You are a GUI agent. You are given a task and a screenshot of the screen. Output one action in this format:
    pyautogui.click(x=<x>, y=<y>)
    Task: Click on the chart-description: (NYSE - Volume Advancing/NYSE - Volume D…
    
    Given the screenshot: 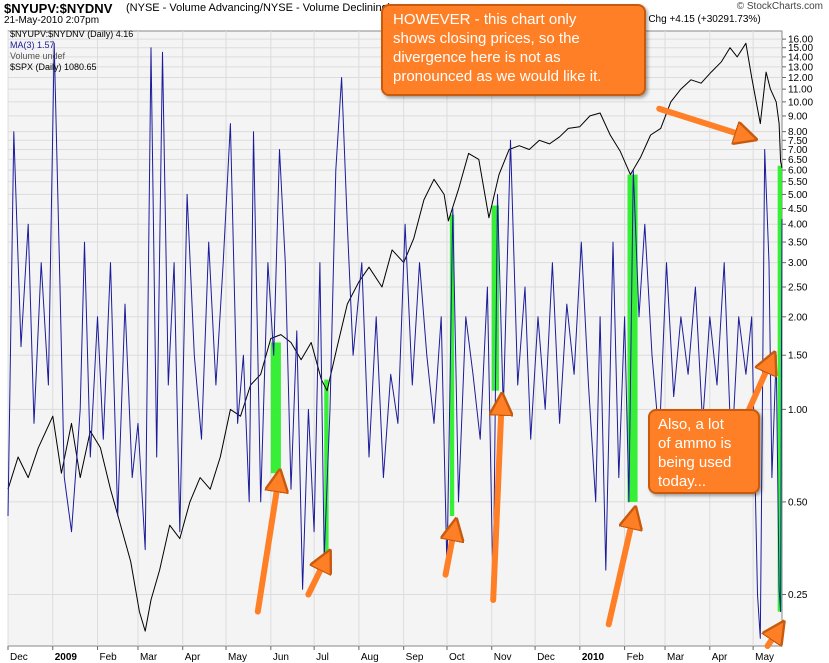 What is the action you would take?
    pyautogui.click(x=259, y=8)
    